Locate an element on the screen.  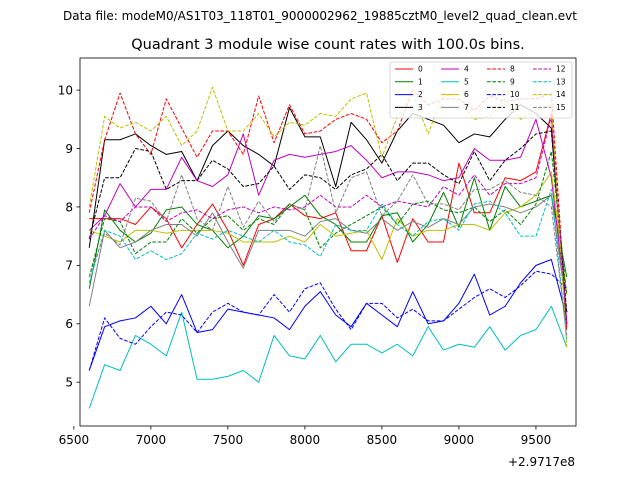
legend-label-8: 8 is located at coordinates (512, 69).